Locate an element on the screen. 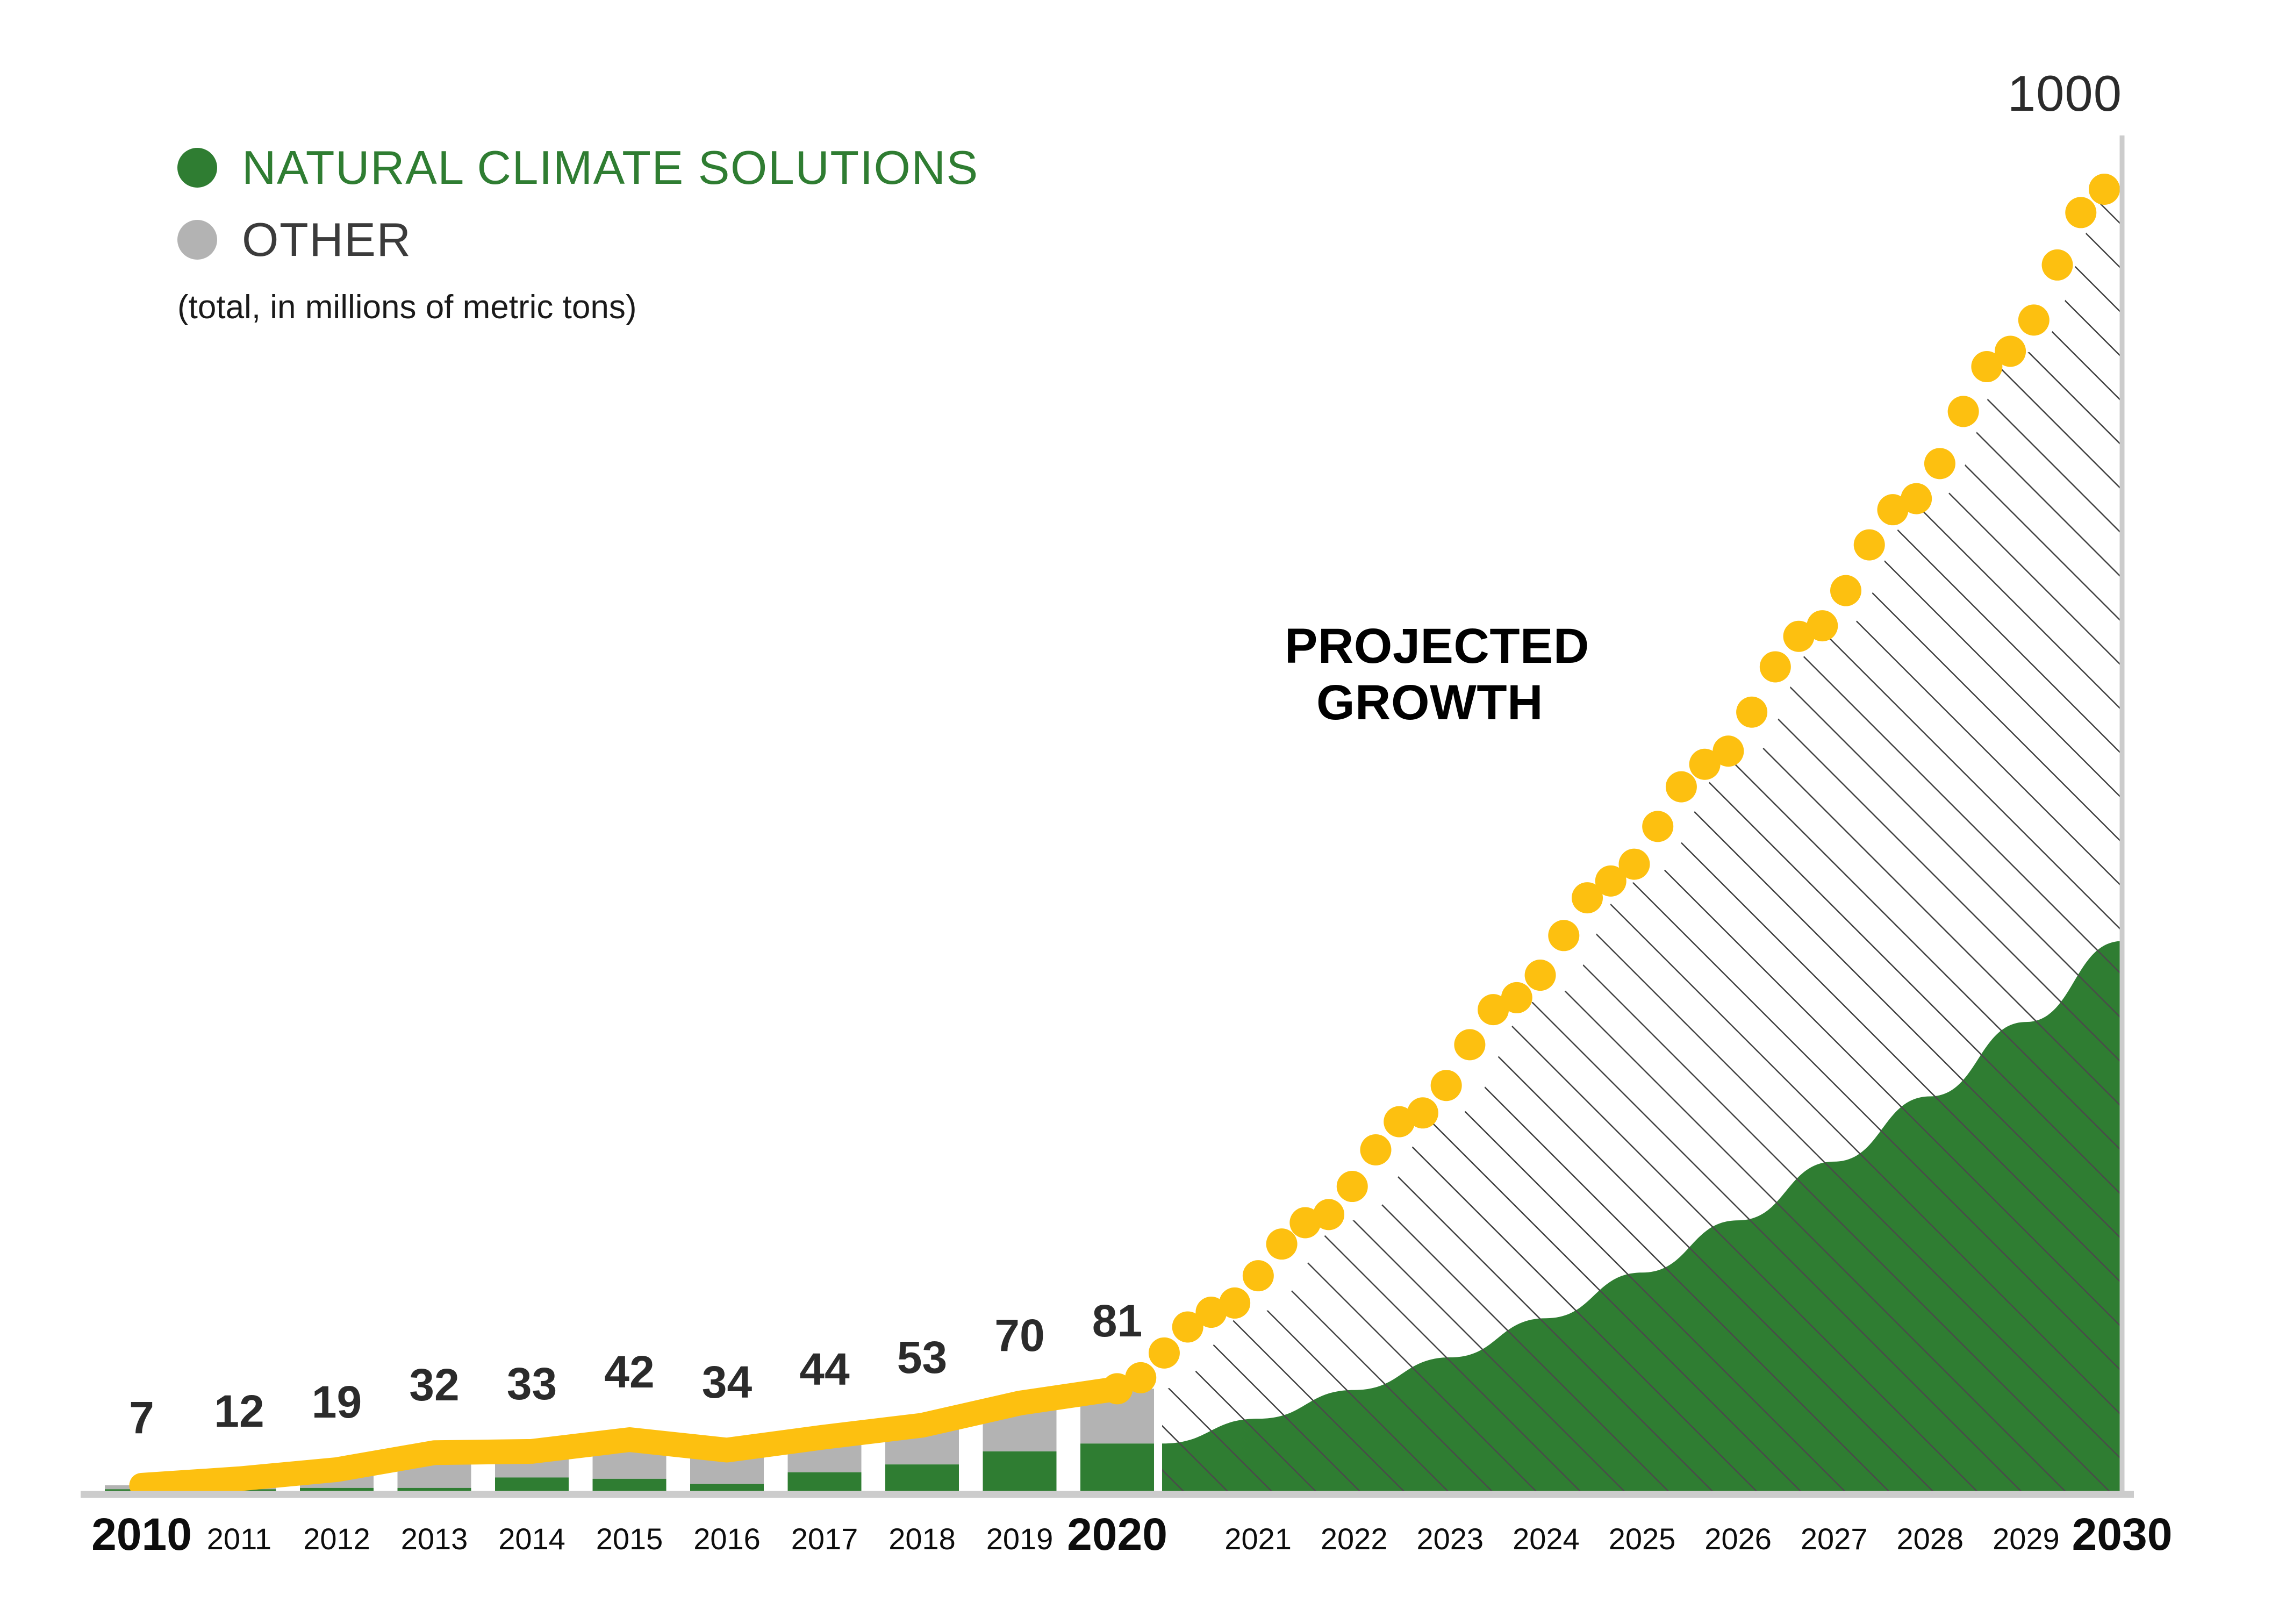 This screenshot has width=2293, height=1624. year-label-2016: 2016 is located at coordinates (727, 1539).